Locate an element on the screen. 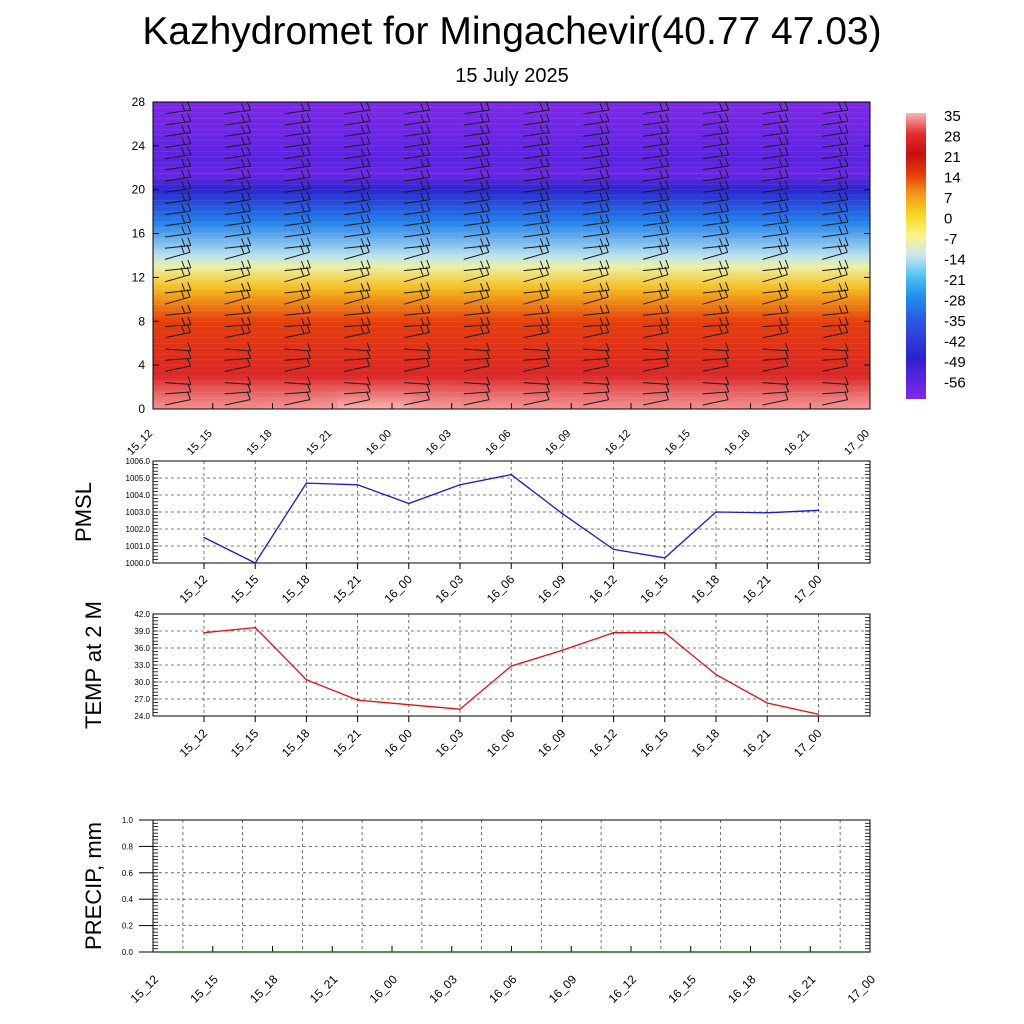 This screenshot has height=1024, width=1024. y-tick-label: 0.0 is located at coordinates (128, 952).